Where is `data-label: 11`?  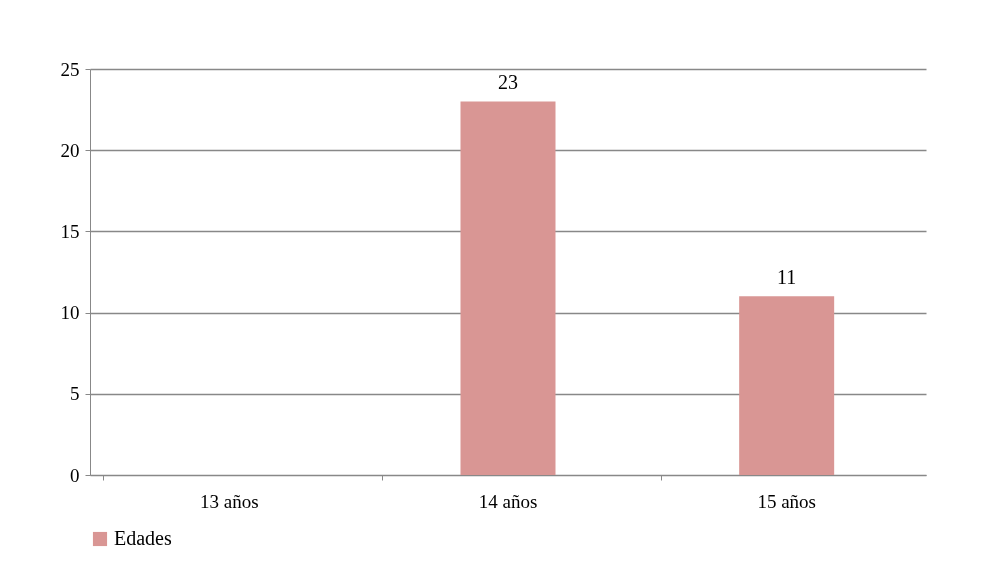 data-label: 11 is located at coordinates (787, 277).